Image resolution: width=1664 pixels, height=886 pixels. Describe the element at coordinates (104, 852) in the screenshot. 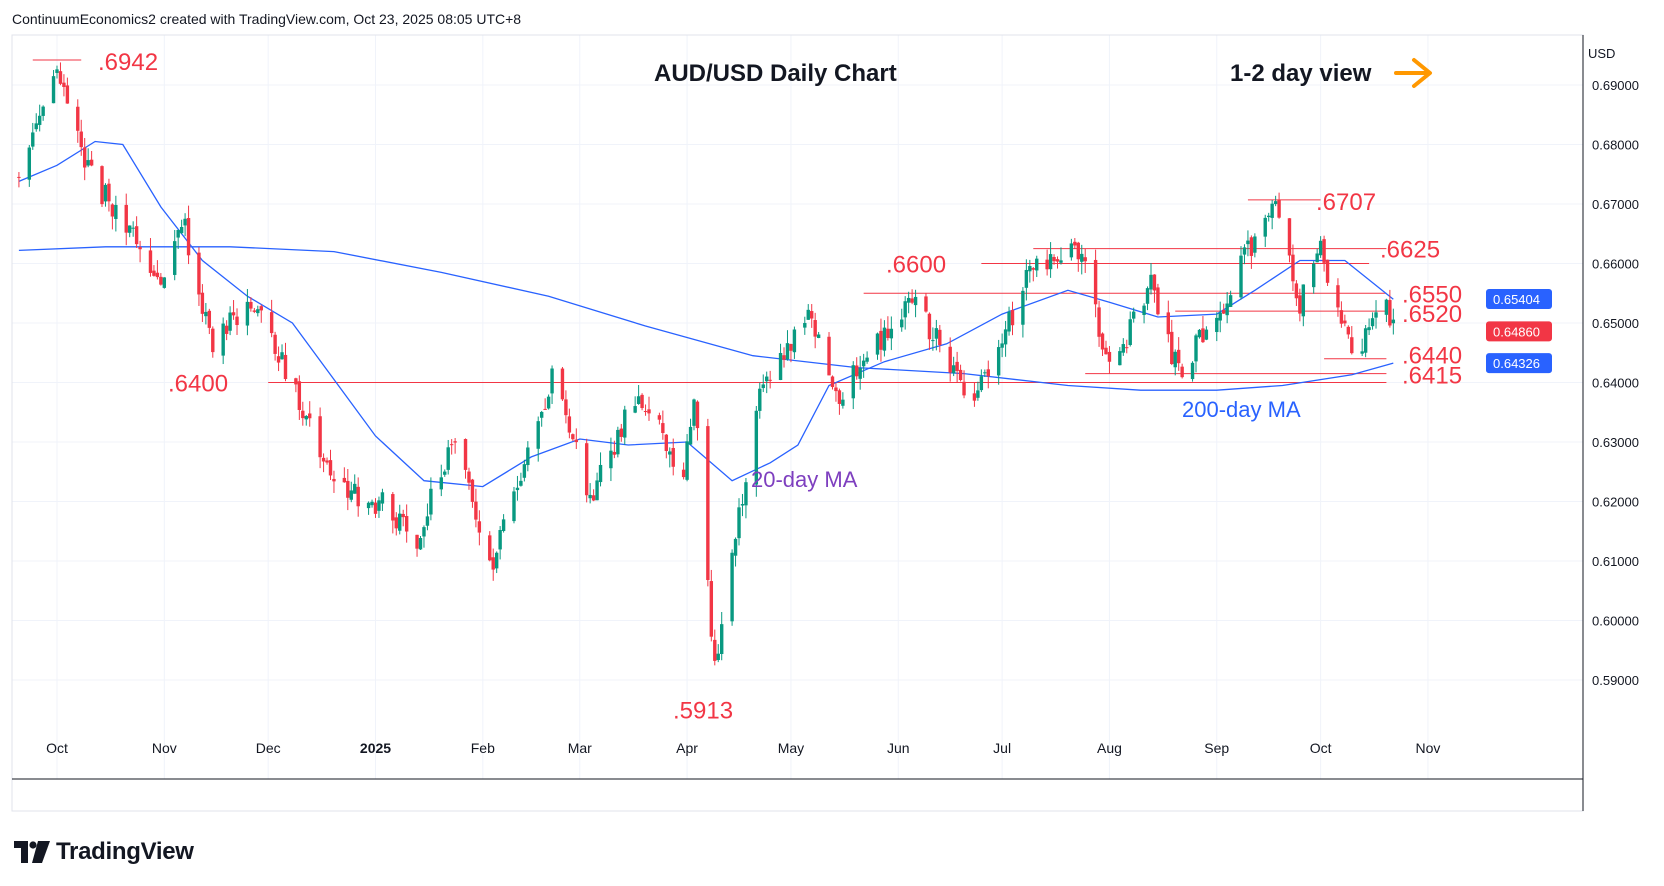

I see `tradingview-logo: TradingView` at that location.